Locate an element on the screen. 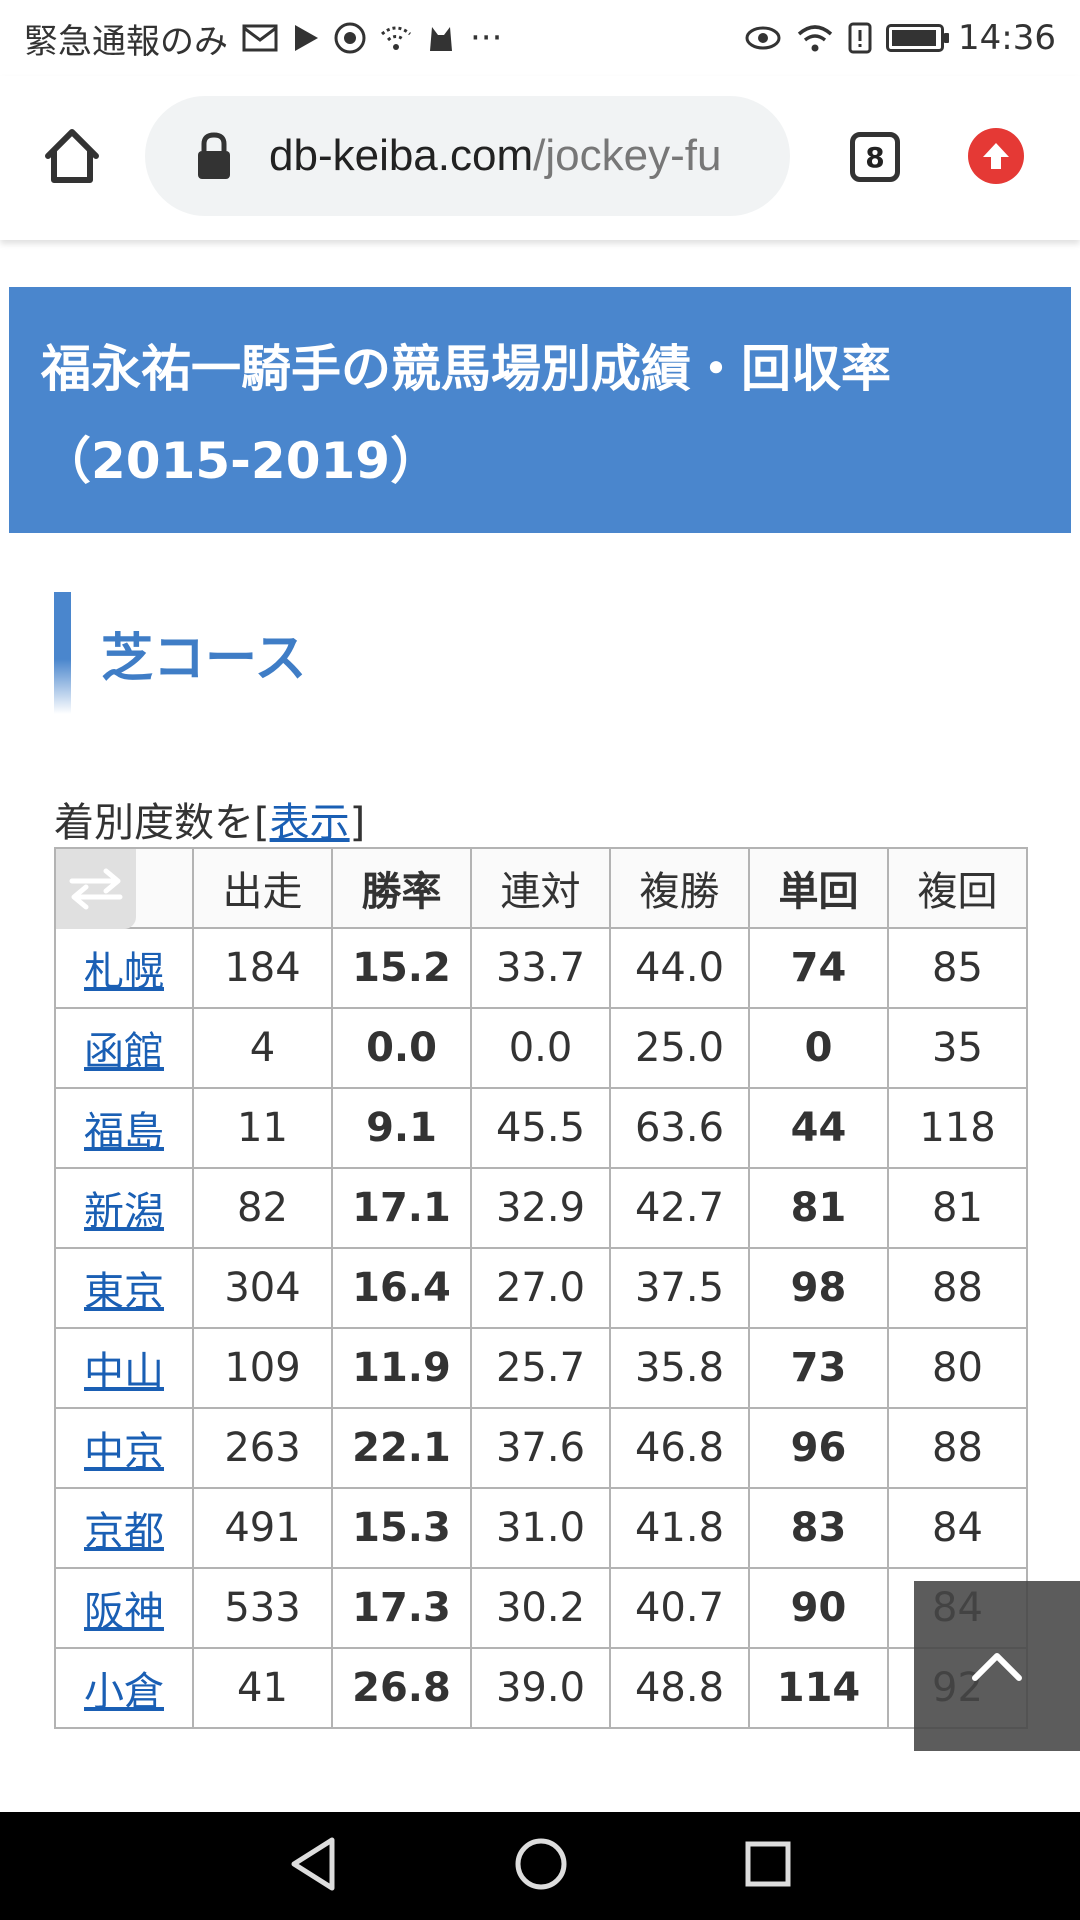 The width and height of the screenshot is (1080, 1920). wifi-icon is located at coordinates (815, 38).